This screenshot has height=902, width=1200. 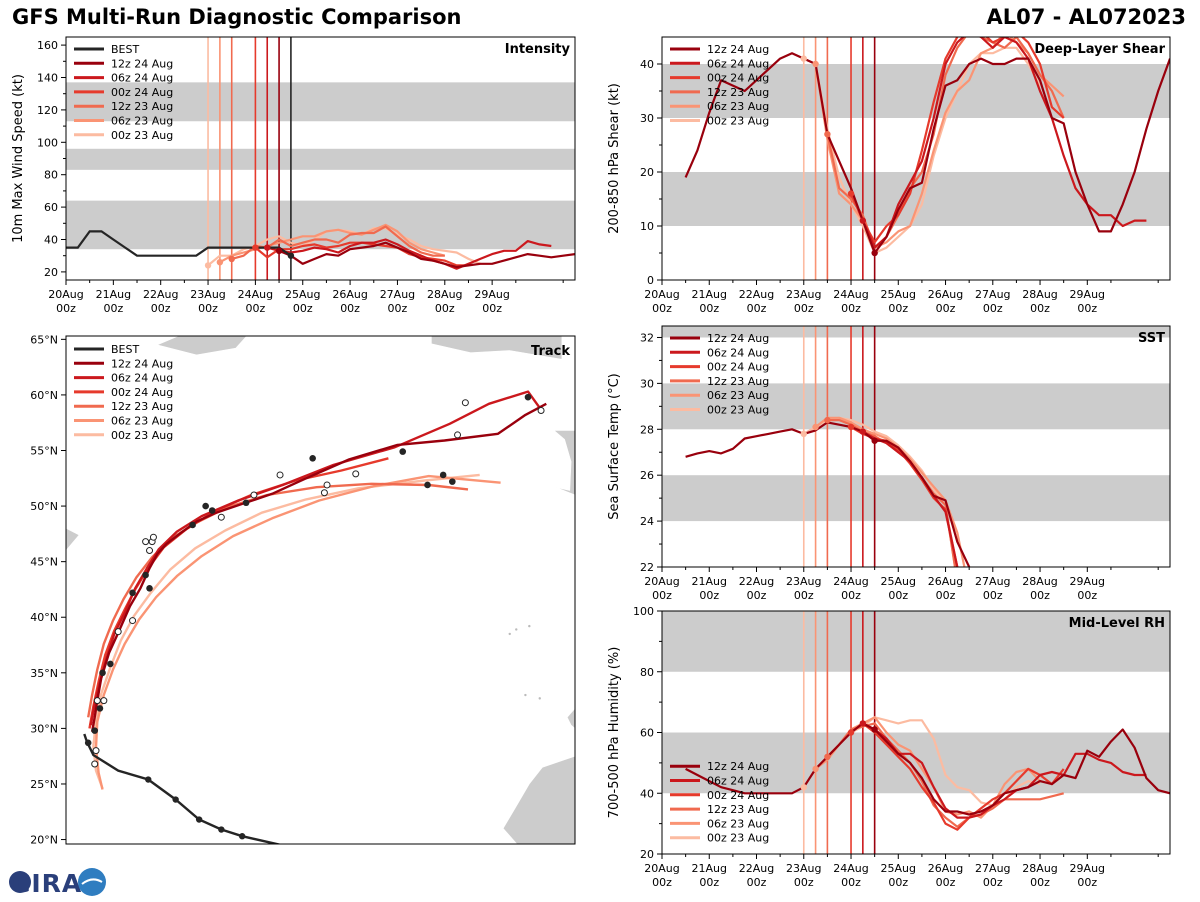 What do you see at coordinates (850, 581) in the screenshot?
I see `x-tick-label: 24Aug` at bounding box center [850, 581].